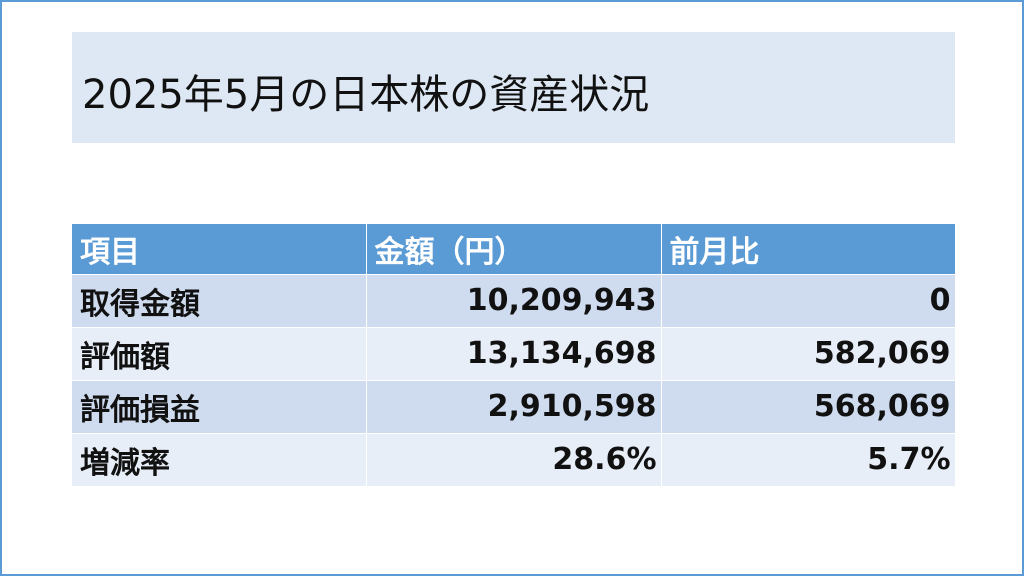 This screenshot has width=1024, height=576. Describe the element at coordinates (808, 354) in the screenshot. I see `row-mom: 582,069` at that location.